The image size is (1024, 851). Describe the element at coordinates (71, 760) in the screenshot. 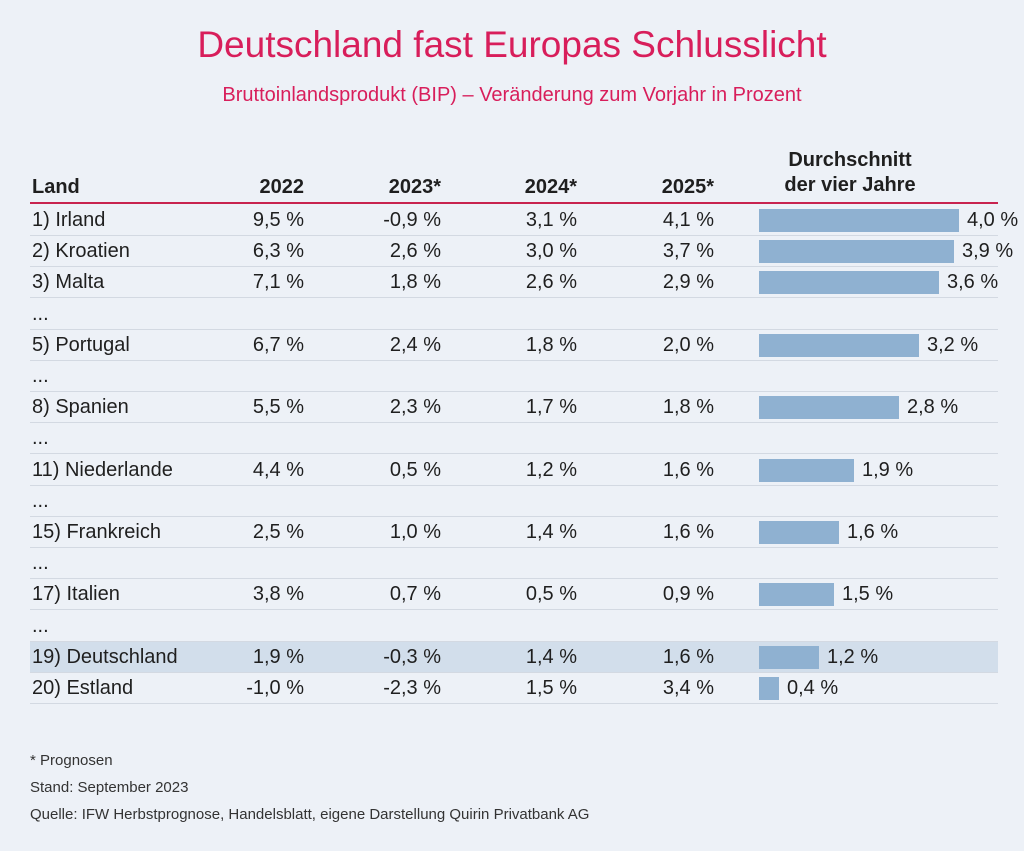

I see `footnote-prognosen: * Prognosen` at that location.